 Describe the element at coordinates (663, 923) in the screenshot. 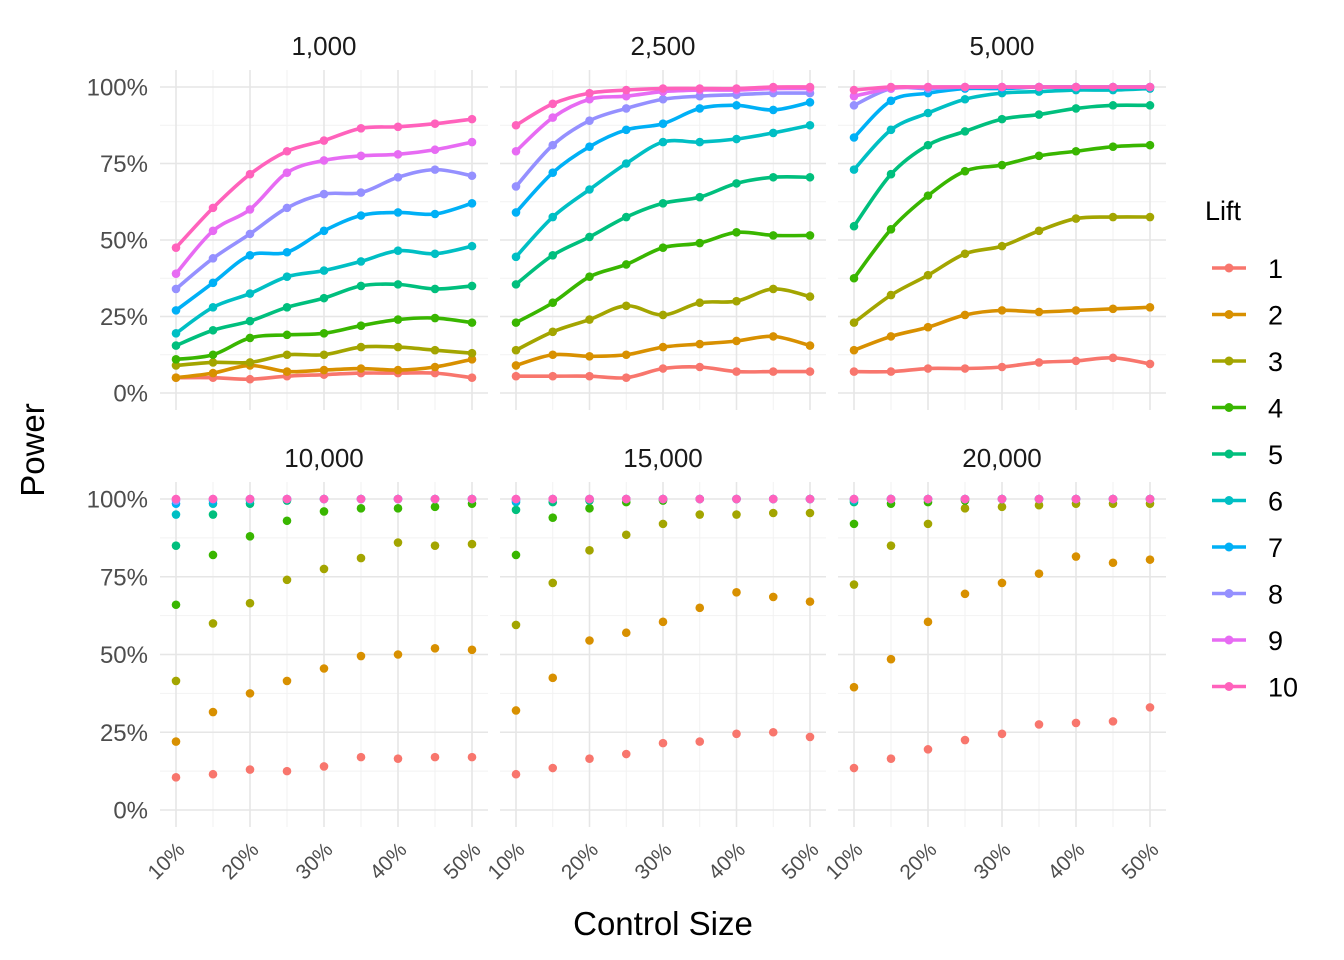

I see `x-axis-title: Control Size` at that location.